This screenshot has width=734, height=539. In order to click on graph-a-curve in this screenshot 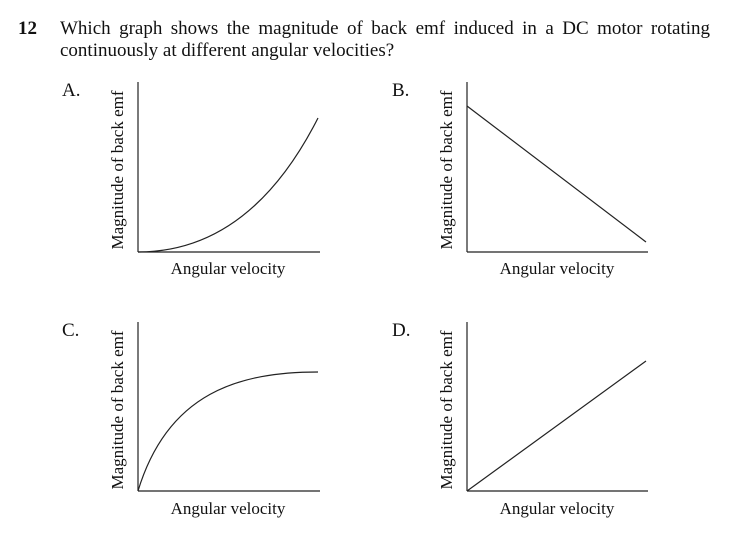, I will do `click(228, 185)`.